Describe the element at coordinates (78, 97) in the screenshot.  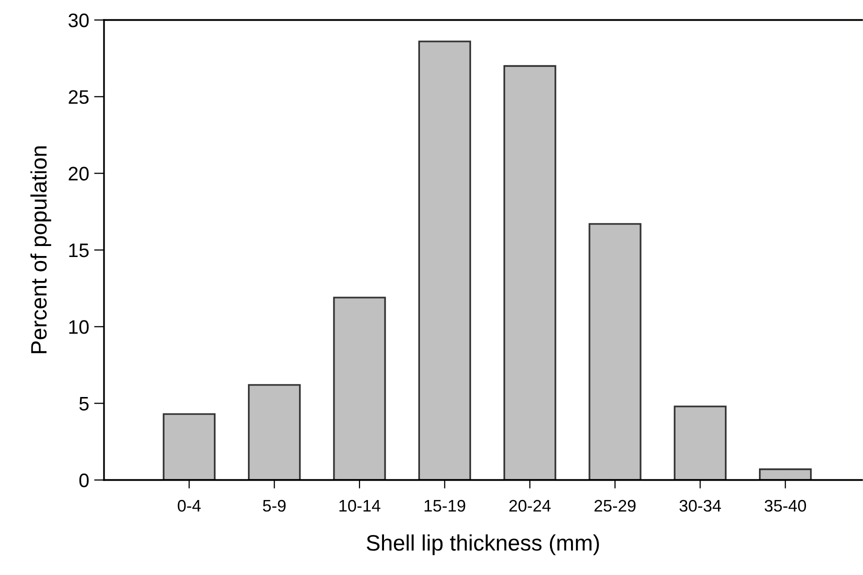
I see `y-tick-label: 25` at that location.